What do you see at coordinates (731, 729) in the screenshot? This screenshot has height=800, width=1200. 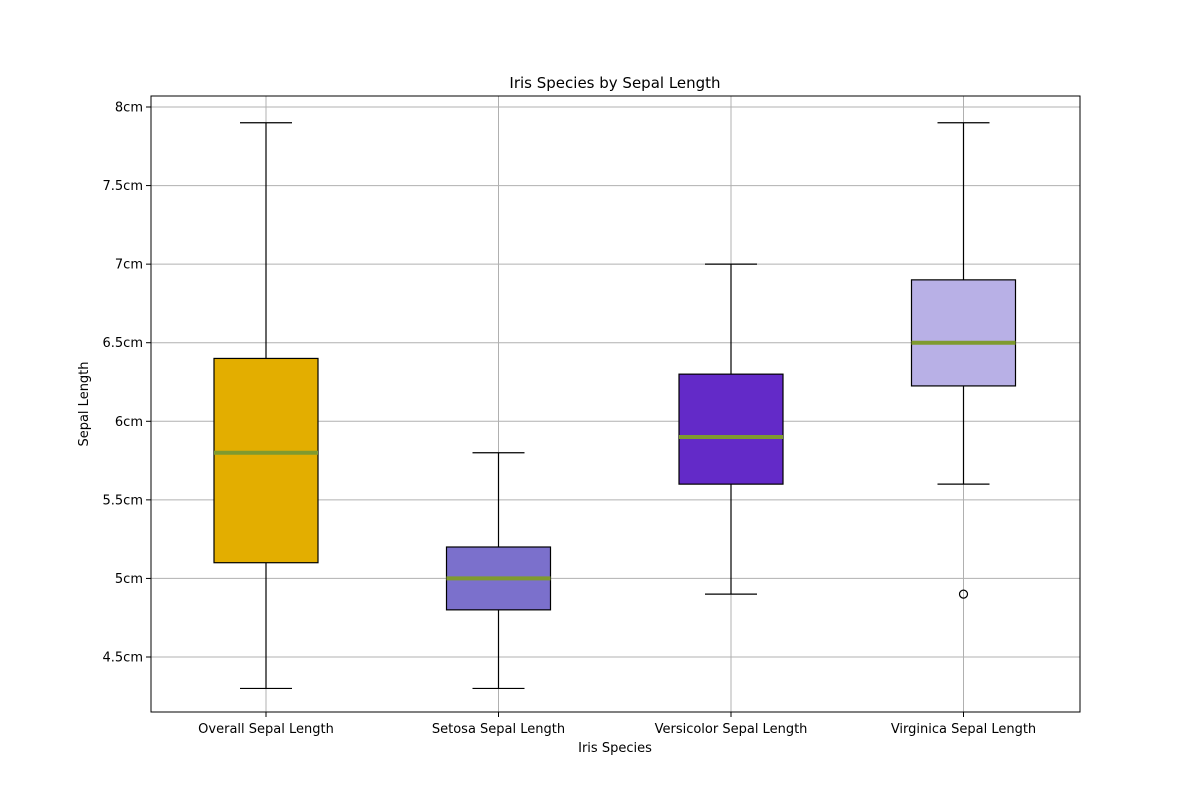 I see `x-tick-label: Versicolor Sepal Length` at bounding box center [731, 729].